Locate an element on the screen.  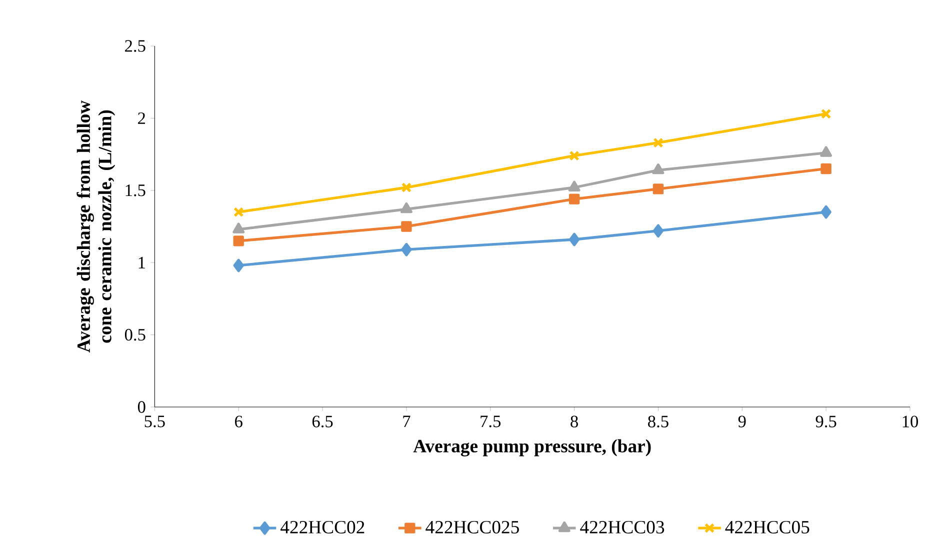
legend-label: 422HCC03 is located at coordinates (622, 527).